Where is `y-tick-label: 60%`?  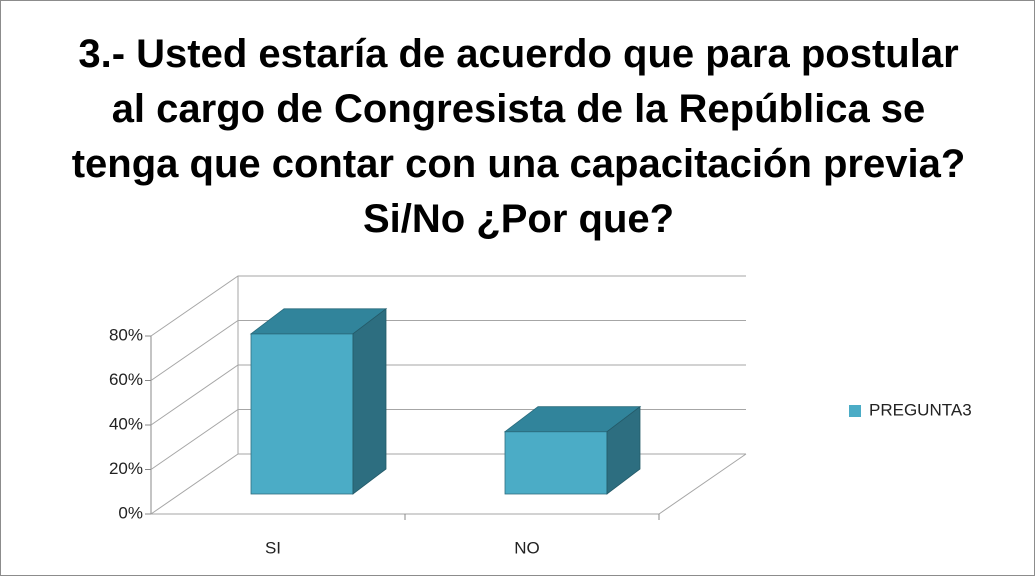 y-tick-label: 60% is located at coordinates (126, 379).